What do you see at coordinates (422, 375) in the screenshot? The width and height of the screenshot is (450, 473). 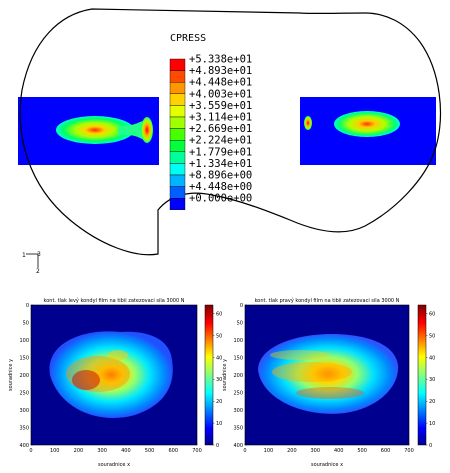 I see `right-colorbar` at bounding box center [422, 375].